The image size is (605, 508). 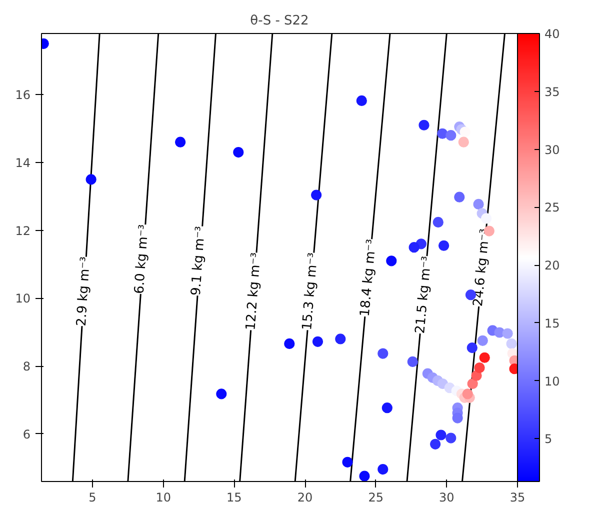 What do you see at coordinates (446, 497) in the screenshot?
I see `x-tick-label: 30` at bounding box center [446, 497].